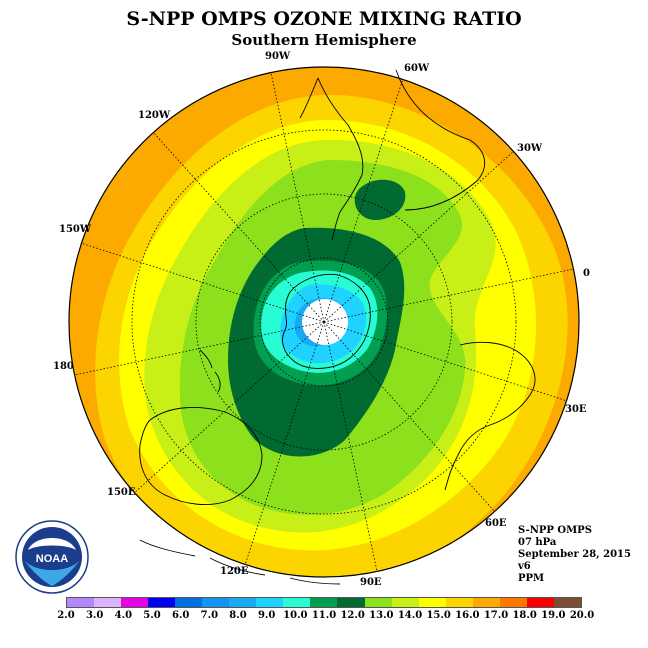  What do you see at coordinates (240, 562) in the screenshot?
I see `indonesia-coast` at bounding box center [240, 562].